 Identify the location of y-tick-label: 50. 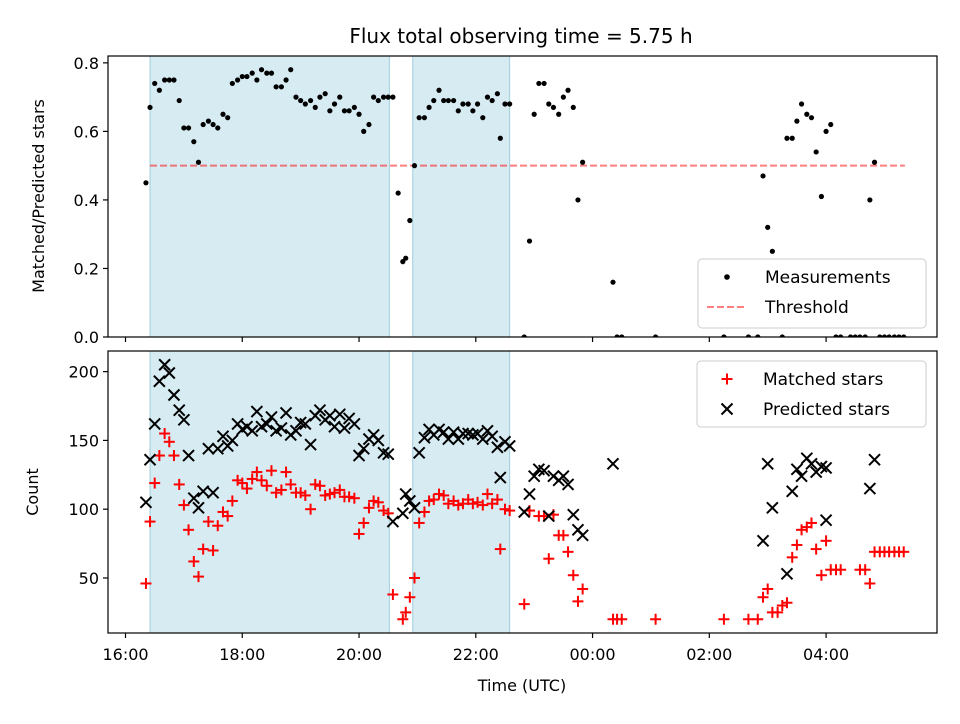
(89, 578).